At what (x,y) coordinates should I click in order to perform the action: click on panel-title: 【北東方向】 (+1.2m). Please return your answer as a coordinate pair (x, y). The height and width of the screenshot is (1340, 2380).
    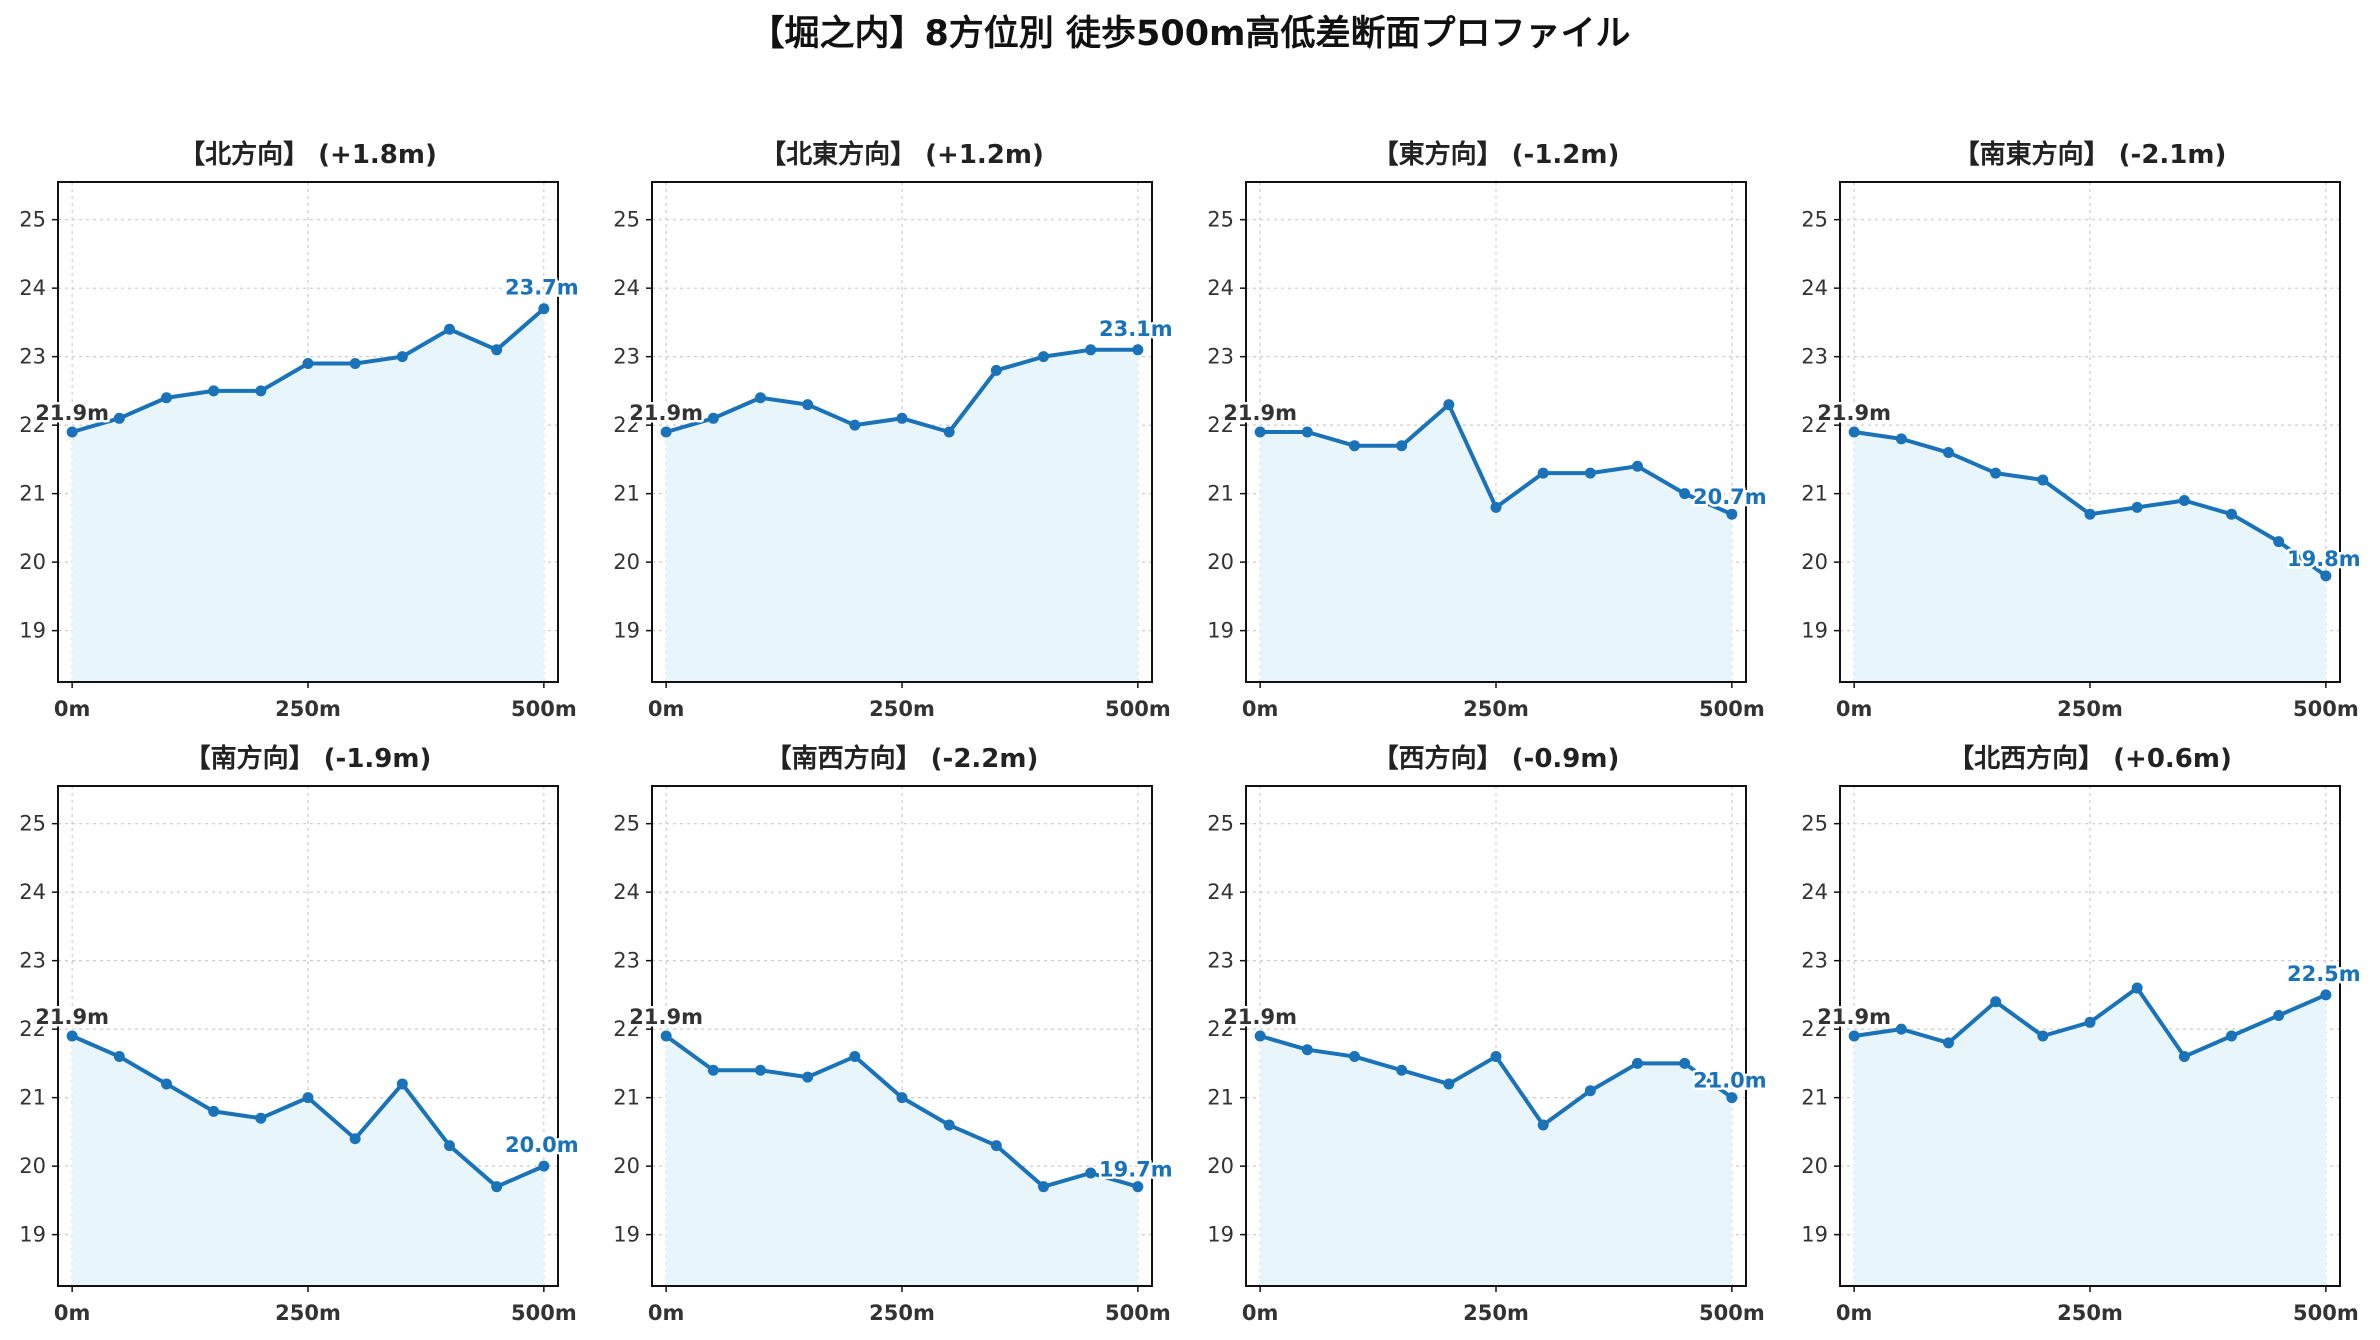
    Looking at the image, I should click on (902, 154).